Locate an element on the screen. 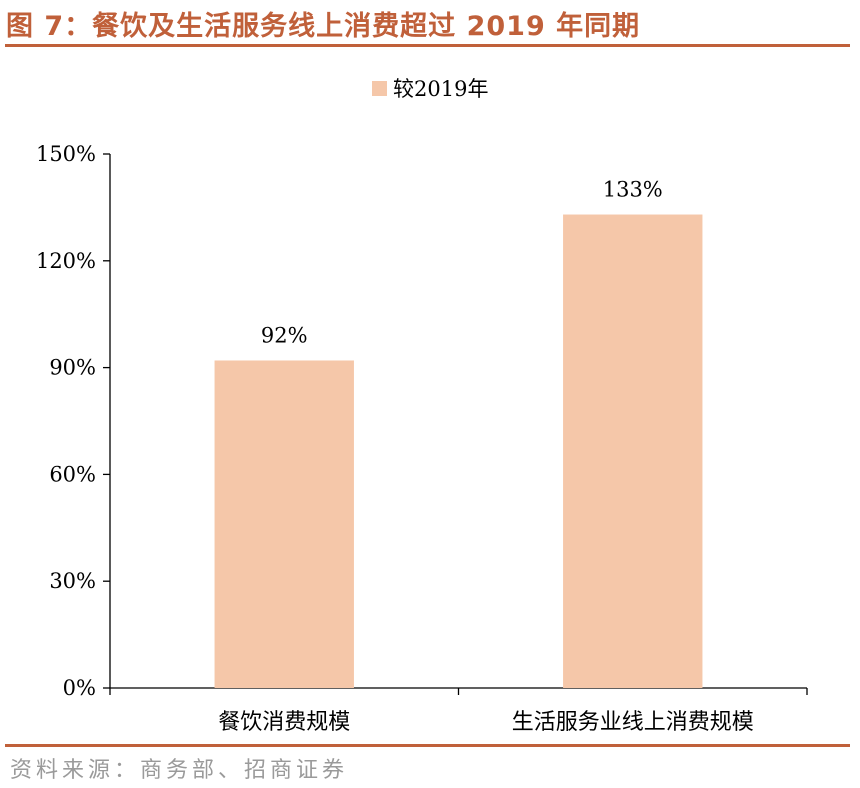 The image size is (860, 788). data-label: 133% is located at coordinates (633, 190).